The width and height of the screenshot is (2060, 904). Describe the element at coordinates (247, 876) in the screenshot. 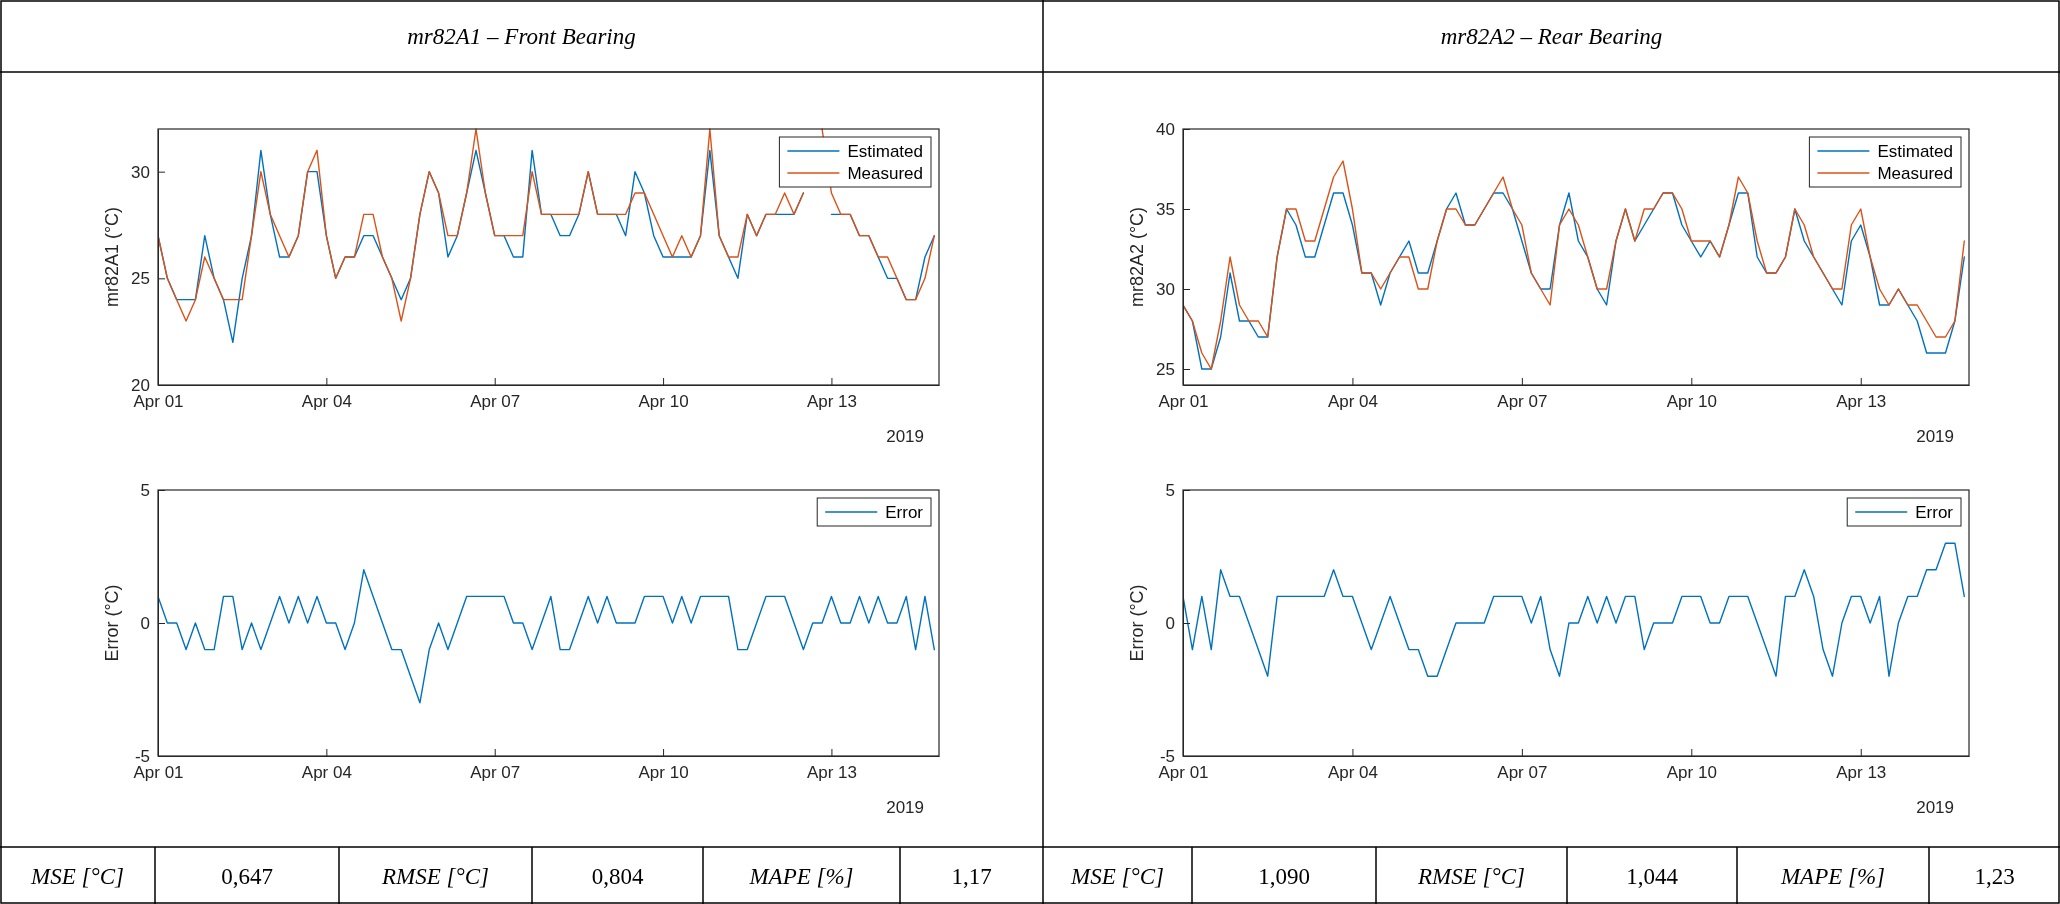

I see `text: 0,647` at that location.